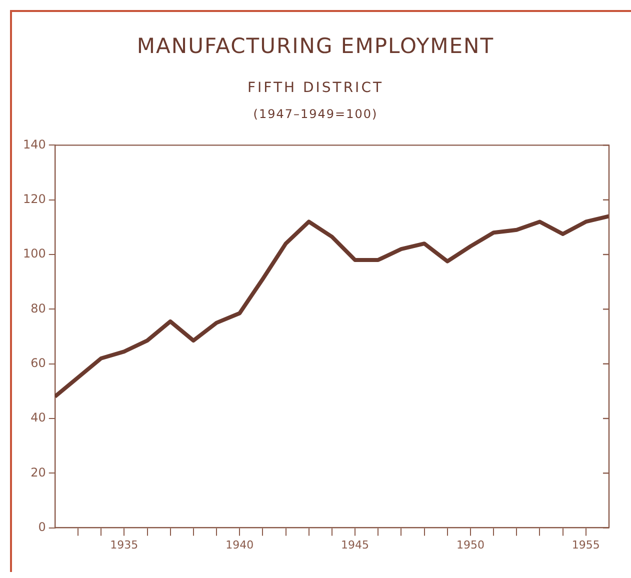  What do you see at coordinates (316, 46) in the screenshot?
I see `chart-title: MANUFACTURING EMPLOYMENT` at bounding box center [316, 46].